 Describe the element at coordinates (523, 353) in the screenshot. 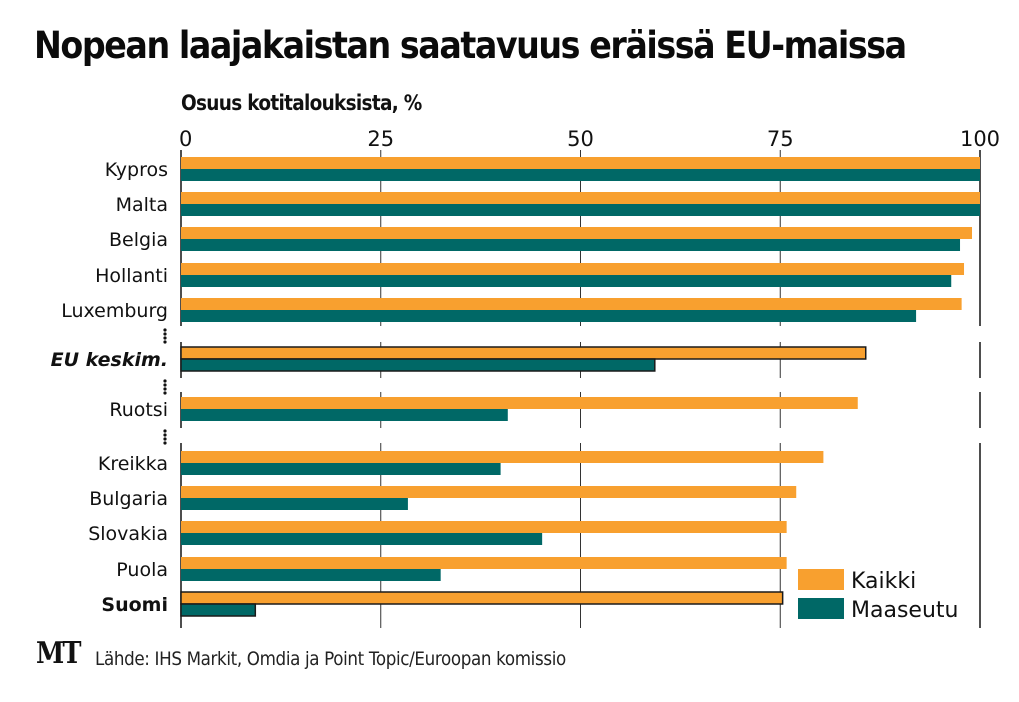

I see `bar-kaikki-eu-keskim-` at that location.